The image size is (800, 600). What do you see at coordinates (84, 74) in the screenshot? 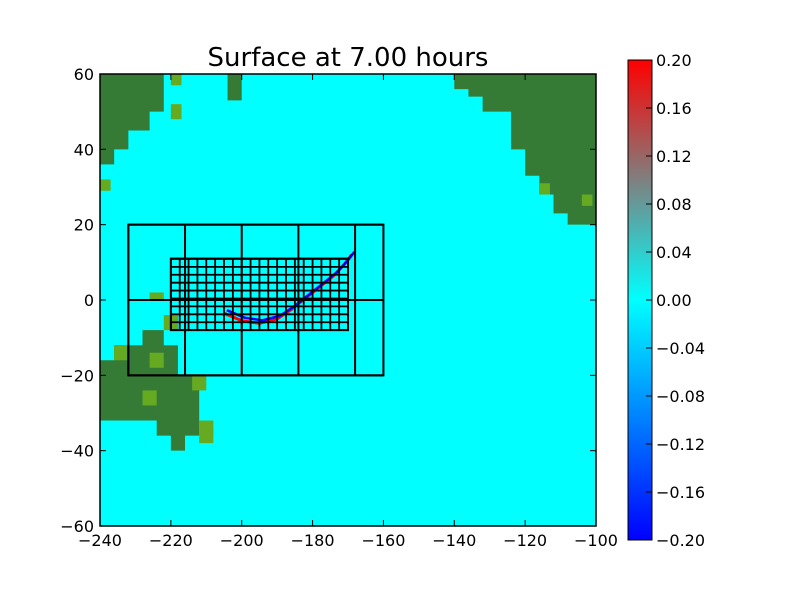
I see `y-tick-label: 60` at bounding box center [84, 74].